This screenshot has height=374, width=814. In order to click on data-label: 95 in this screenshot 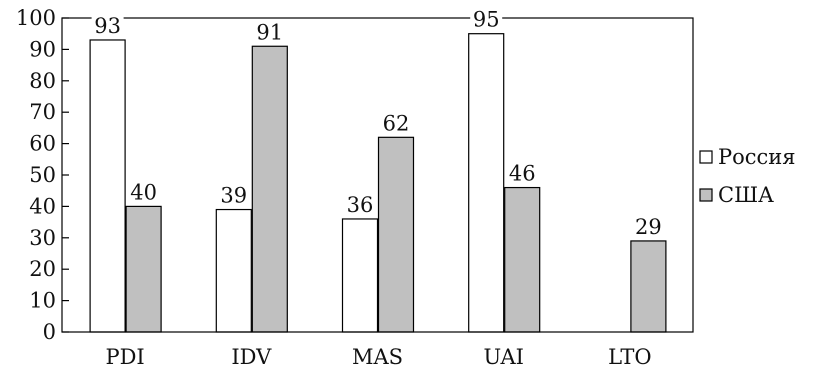, I will do `click(486, 20)`.